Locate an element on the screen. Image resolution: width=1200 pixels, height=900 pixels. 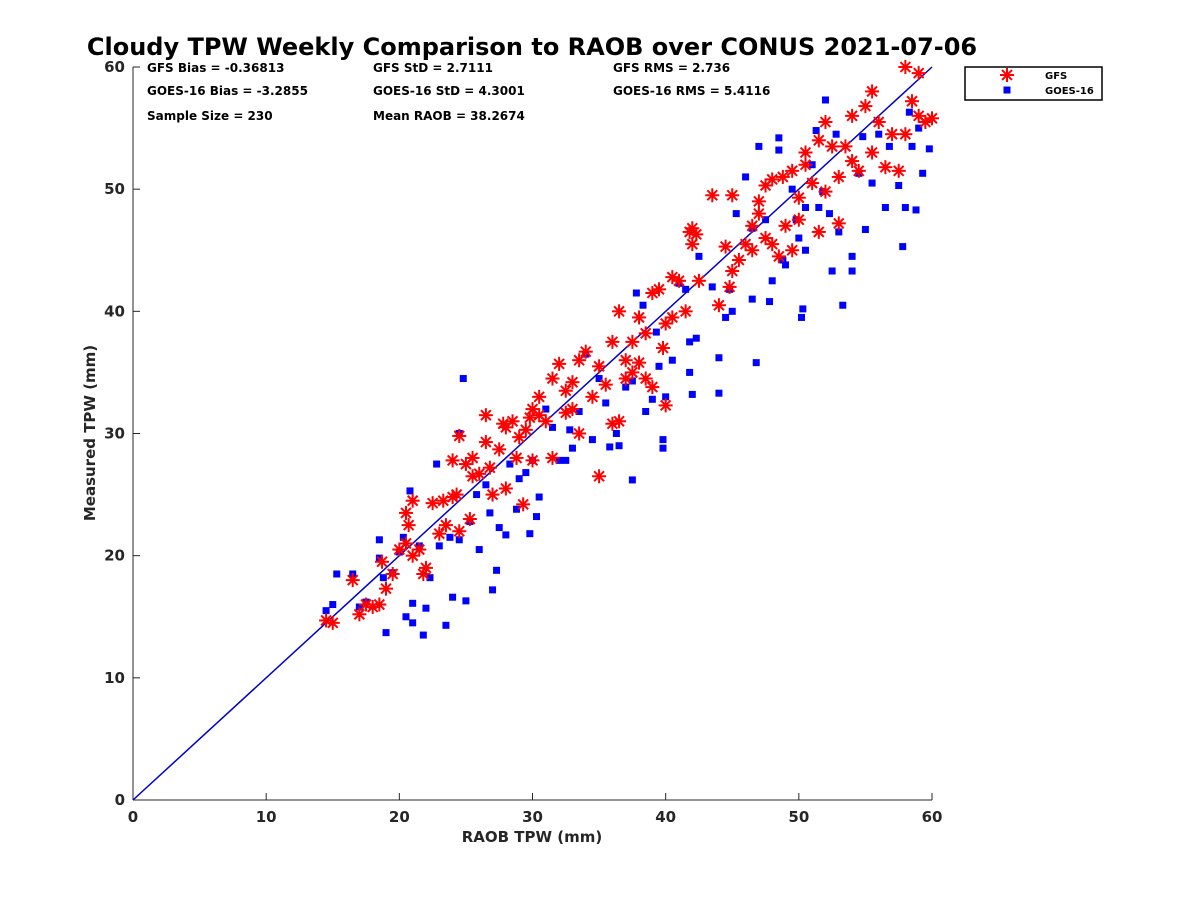
y-axis-label: Measured TPW (mm) is located at coordinates (90, 433).